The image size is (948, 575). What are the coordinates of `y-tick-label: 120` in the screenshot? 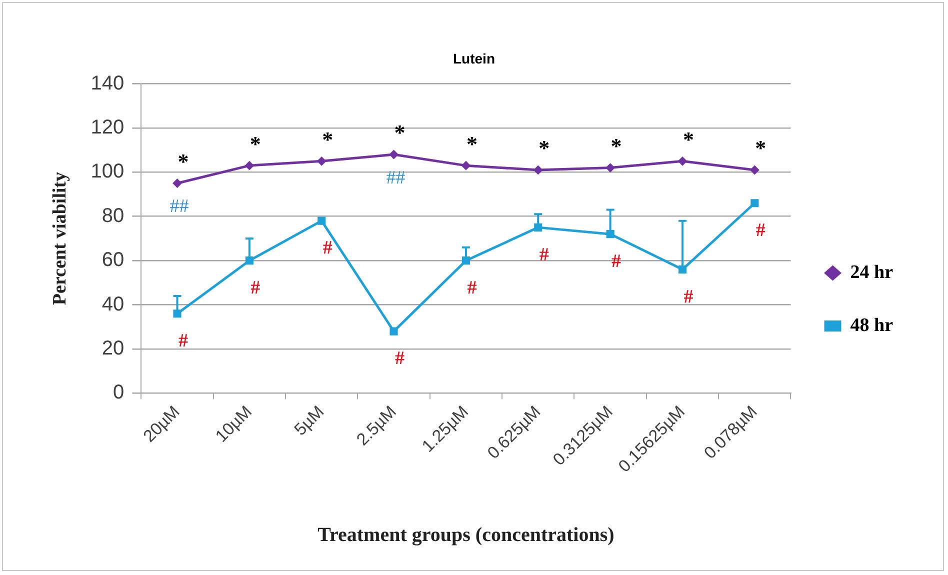 It's located at (107, 127).